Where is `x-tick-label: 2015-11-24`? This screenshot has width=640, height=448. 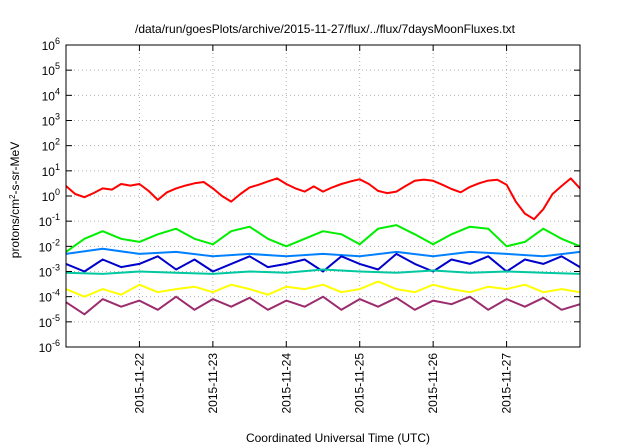 x-tick-label: 2015-11-24 is located at coordinates (286, 383).